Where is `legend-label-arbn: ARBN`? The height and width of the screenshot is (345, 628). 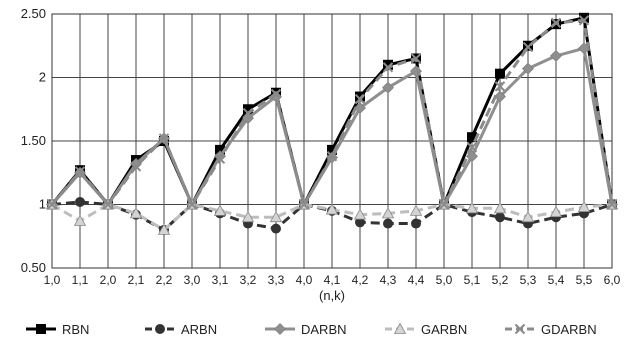 legend-label-arbn: ARBN is located at coordinates (199, 329).